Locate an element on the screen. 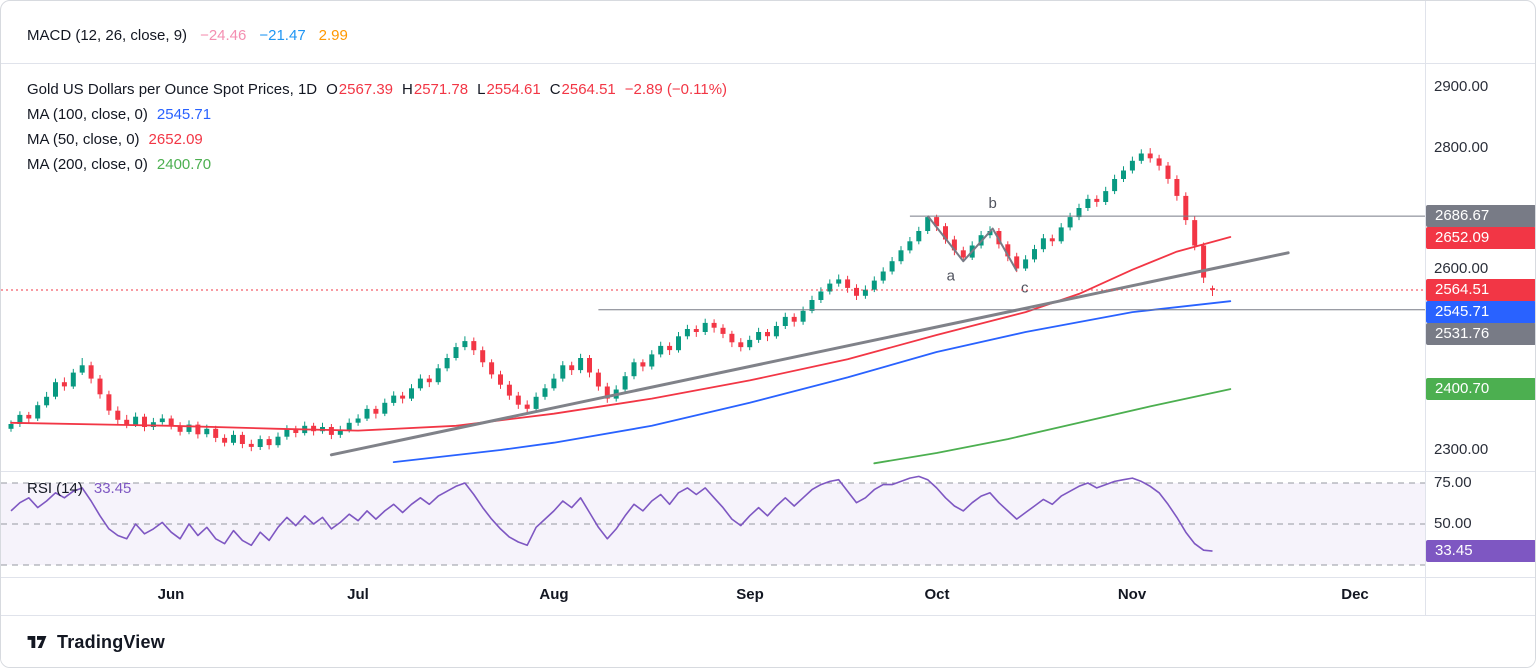 This screenshot has width=1536, height=668. price-axis-badge: 2545.71 is located at coordinates (1480, 312).